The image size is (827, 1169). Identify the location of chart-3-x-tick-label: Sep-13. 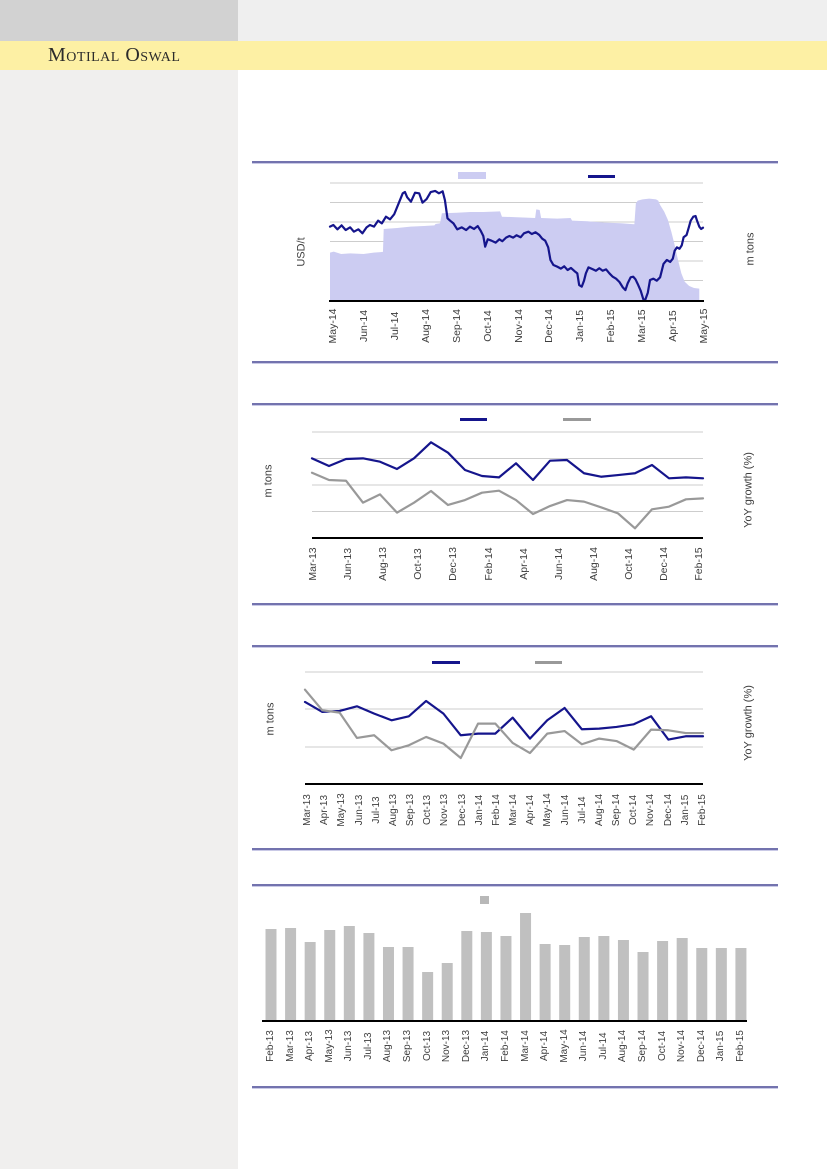
(411, 810).